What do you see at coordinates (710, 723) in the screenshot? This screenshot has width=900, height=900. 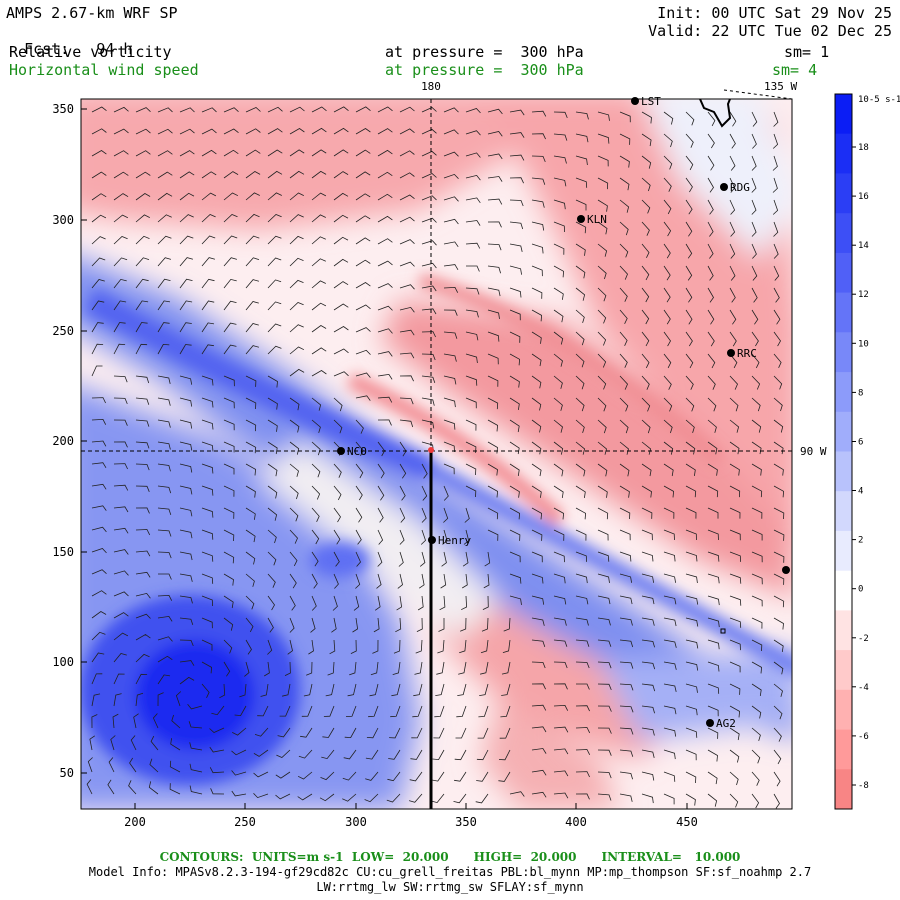 I see `station-marker-ag2` at bounding box center [710, 723].